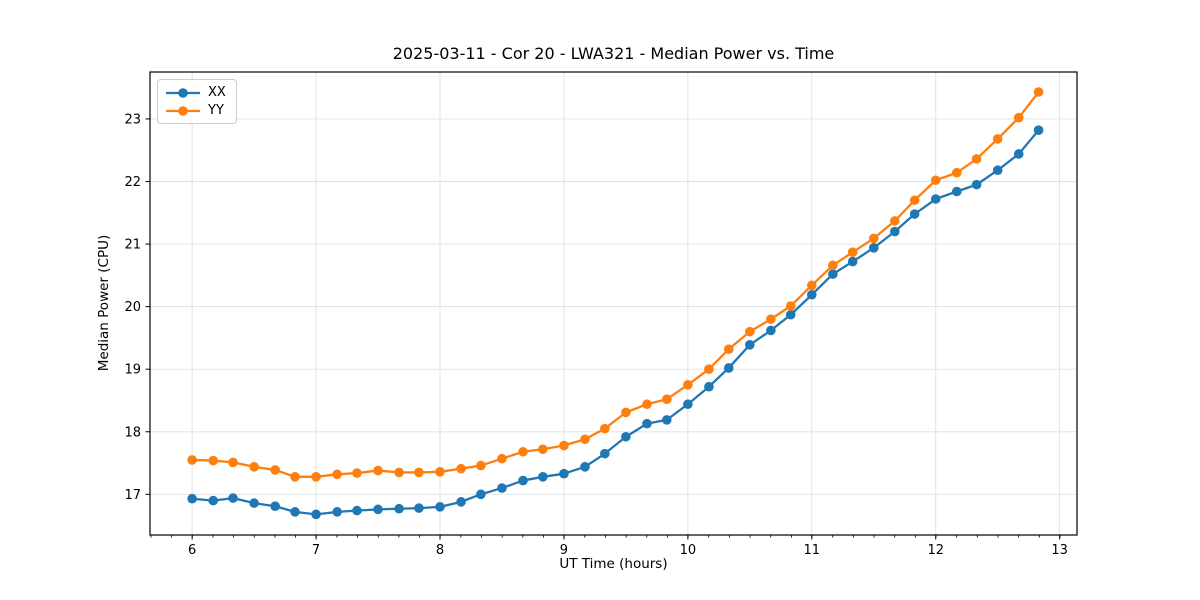 The width and height of the screenshot is (1200, 600). I want to click on x-tick-label: 13, so click(1059, 550).